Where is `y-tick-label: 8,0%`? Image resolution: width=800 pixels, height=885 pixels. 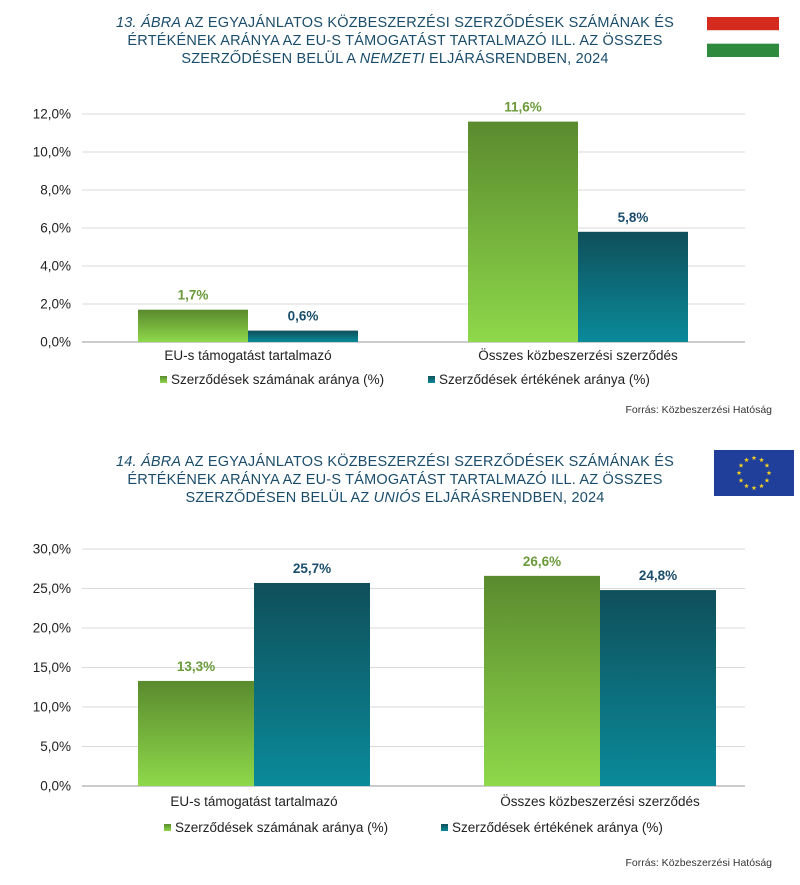 y-tick-label: 8,0% is located at coordinates (55, 190).